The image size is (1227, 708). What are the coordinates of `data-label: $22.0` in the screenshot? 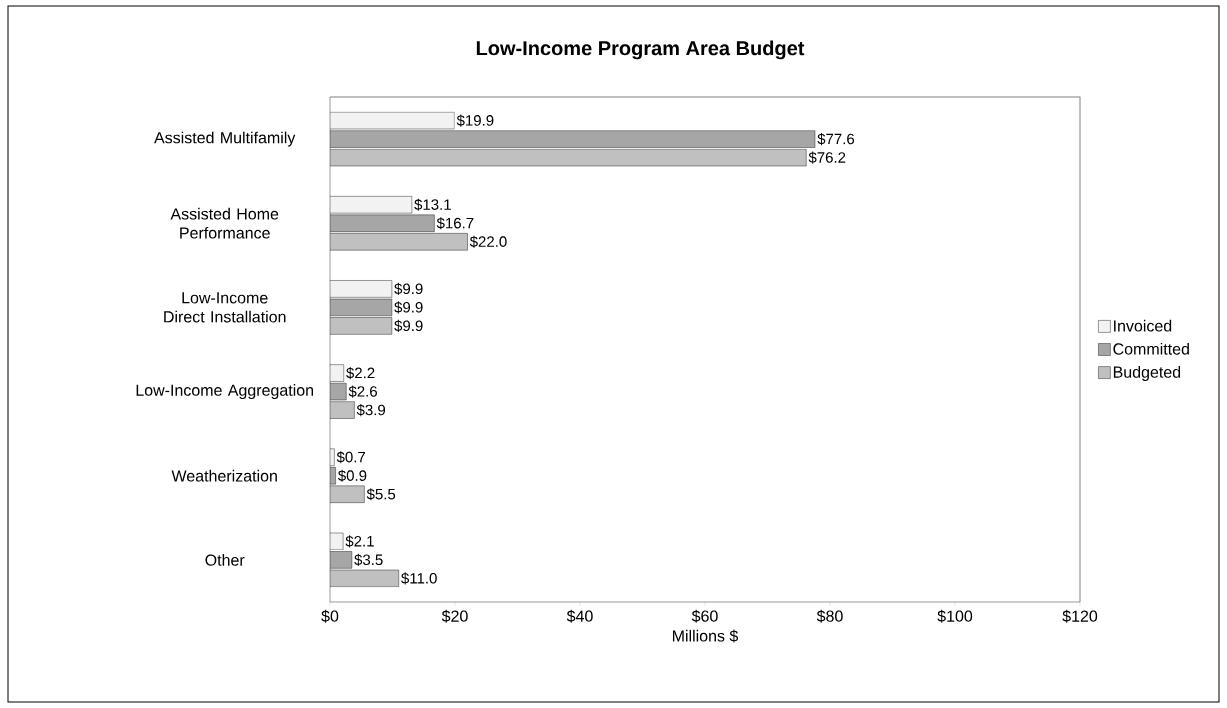 It's located at (488, 241).